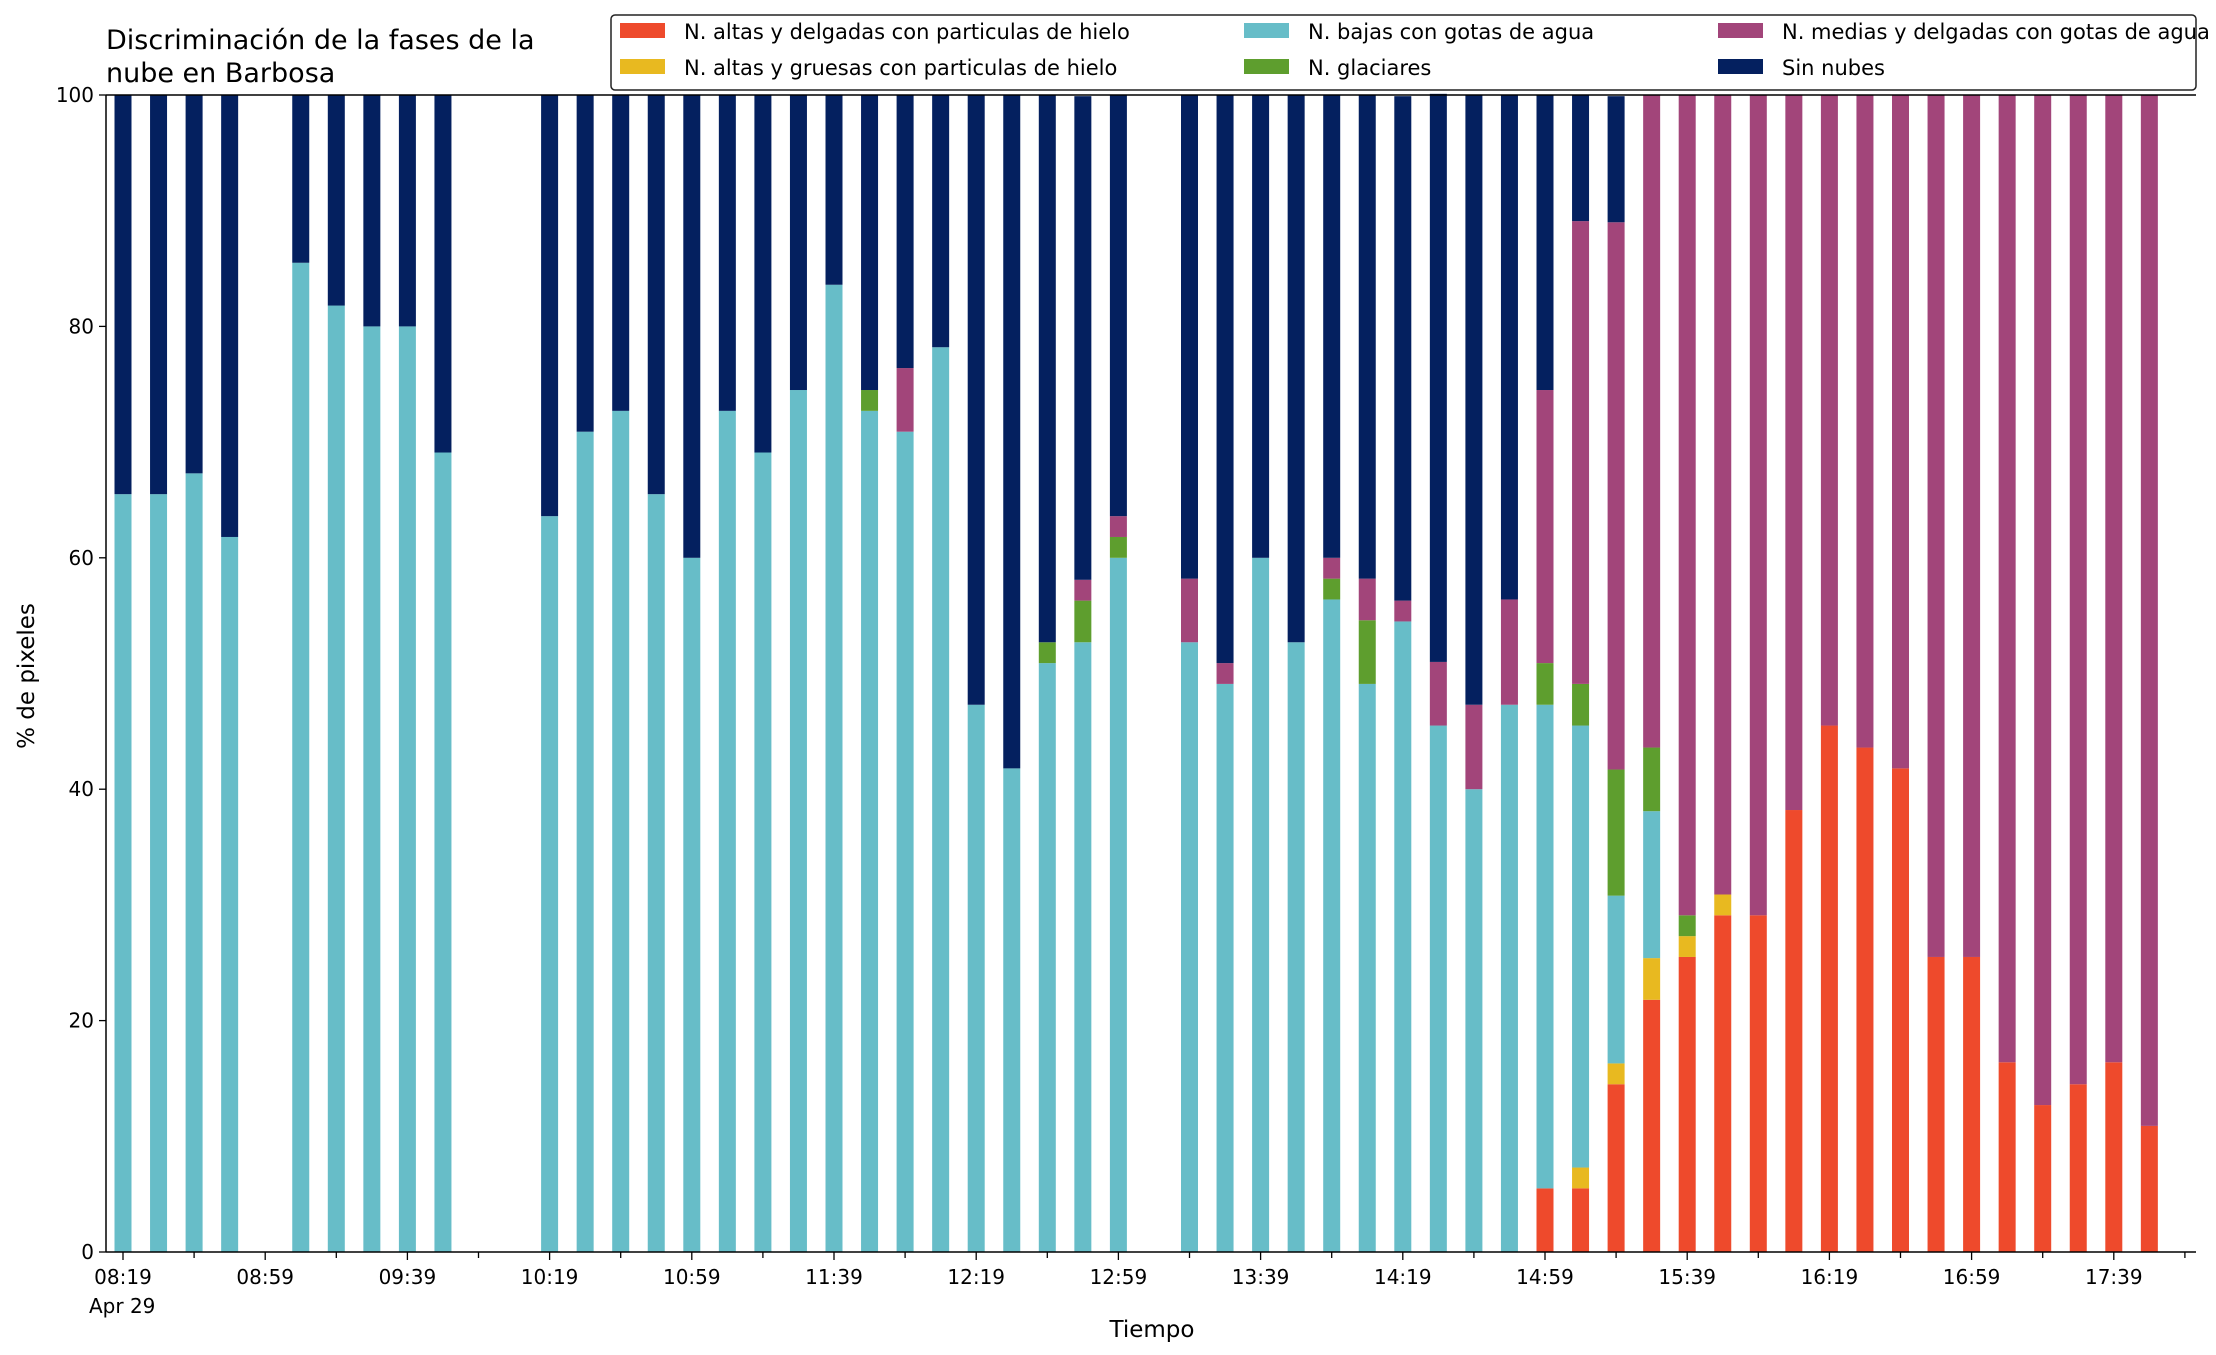 The width and height of the screenshot is (2216, 1355). What do you see at coordinates (1403, 1277) in the screenshot?
I see `x-tick-label: 14:19` at bounding box center [1403, 1277].